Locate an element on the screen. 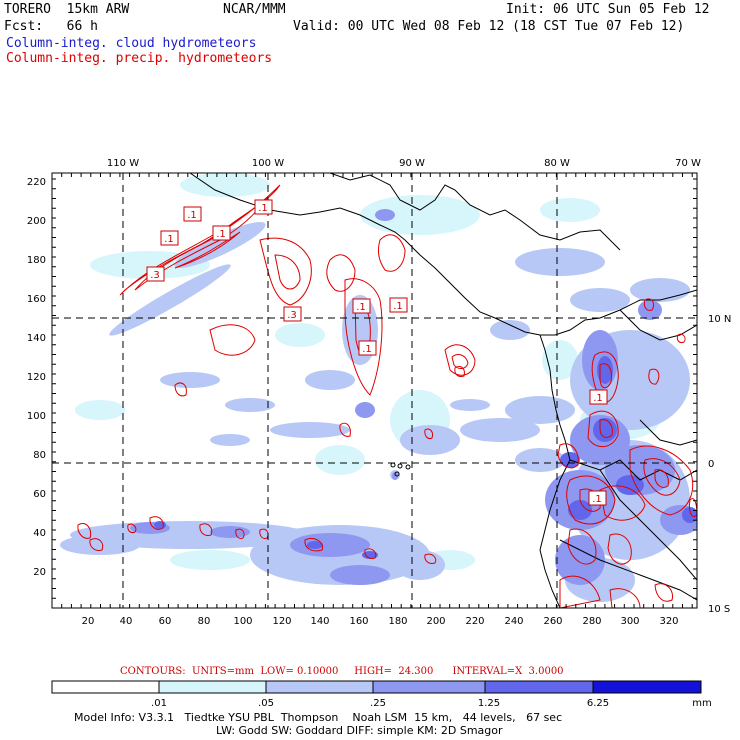  top-lon-labels: 110 W 100 W 90 W 80 W 70 W is located at coordinates (404, 163).